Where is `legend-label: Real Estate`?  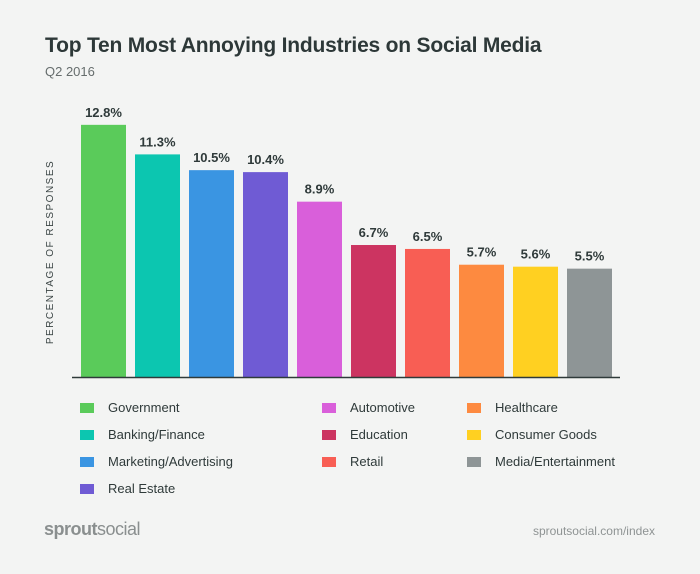
legend-label: Real Estate is located at coordinates (142, 488).